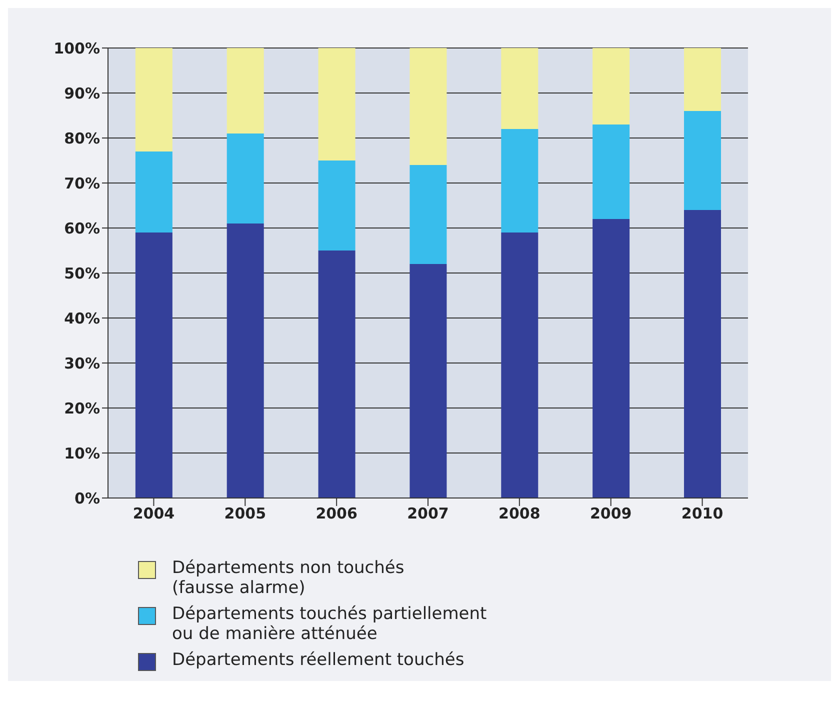  I want to click on y-tick-label: 80%, so click(82, 138).